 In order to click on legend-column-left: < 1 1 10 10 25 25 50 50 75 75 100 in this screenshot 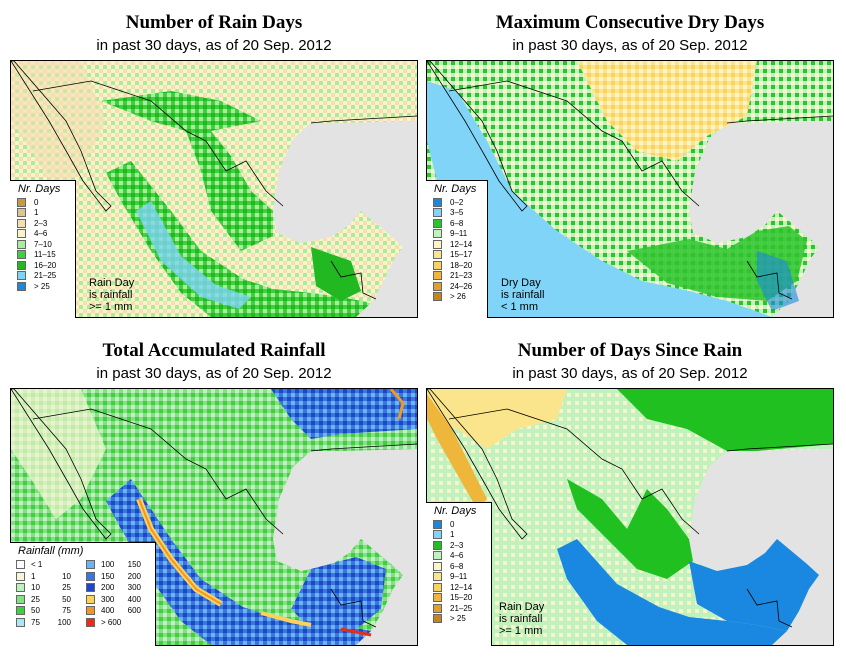, I will do `click(41, 593)`.